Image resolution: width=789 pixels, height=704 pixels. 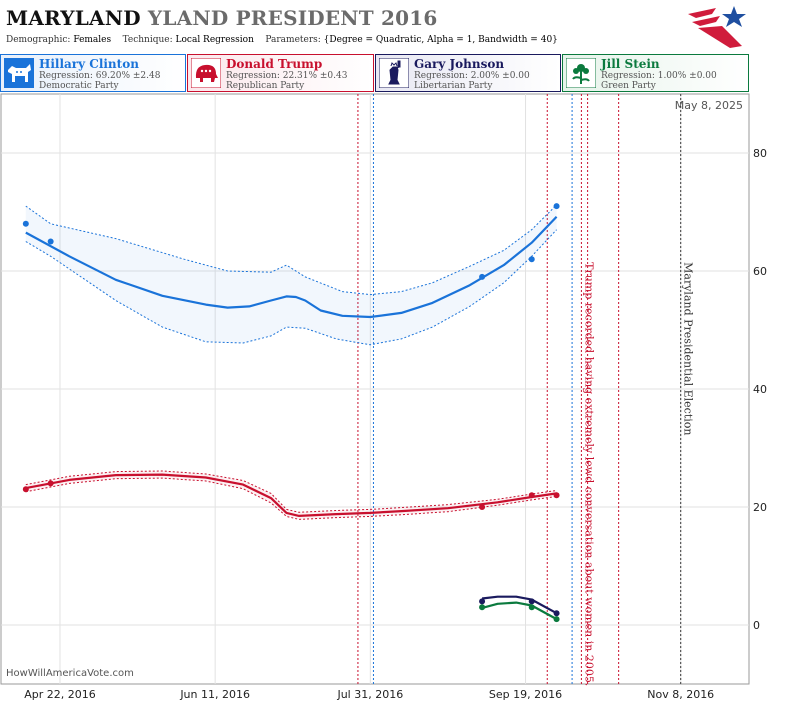 What do you see at coordinates (459, 64) in the screenshot?
I see `legend-name: Gary Johnson` at bounding box center [459, 64].